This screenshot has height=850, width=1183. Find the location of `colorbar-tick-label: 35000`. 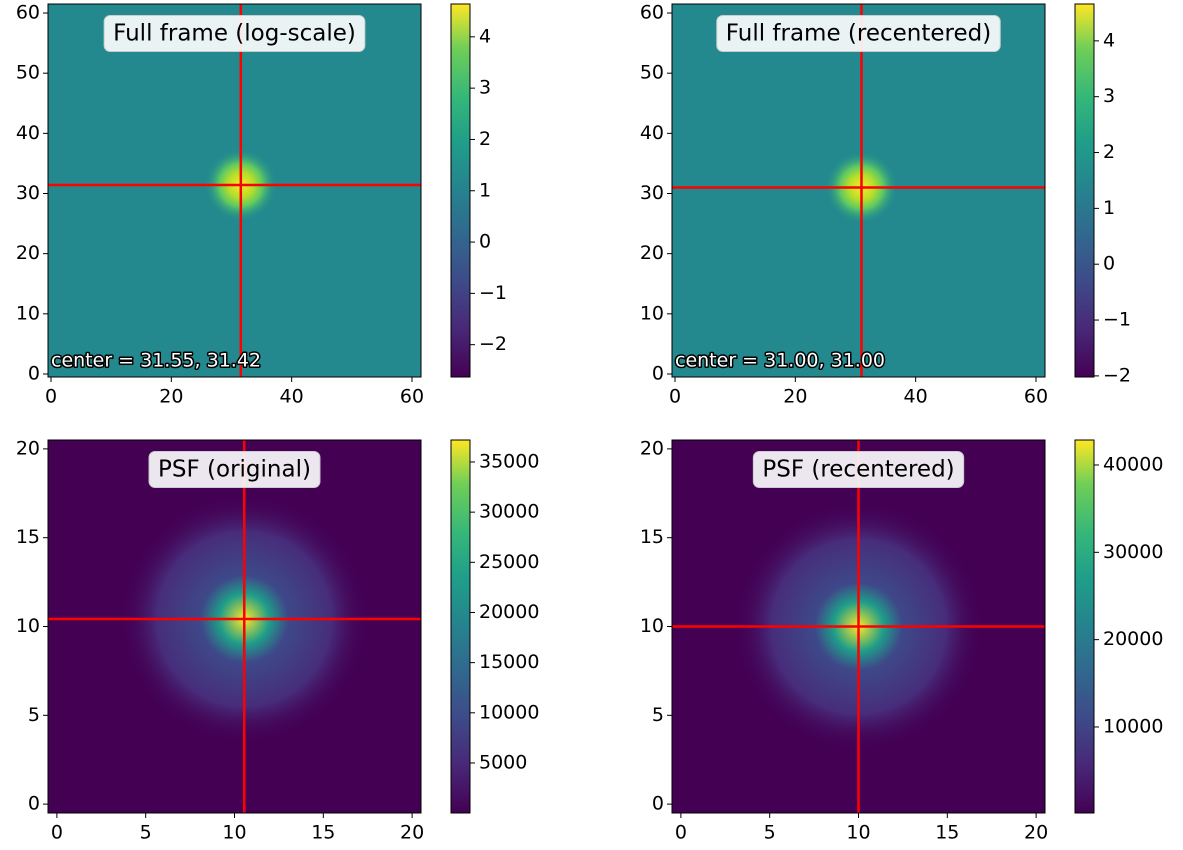

colorbar-tick-label: 35000 is located at coordinates (509, 461).